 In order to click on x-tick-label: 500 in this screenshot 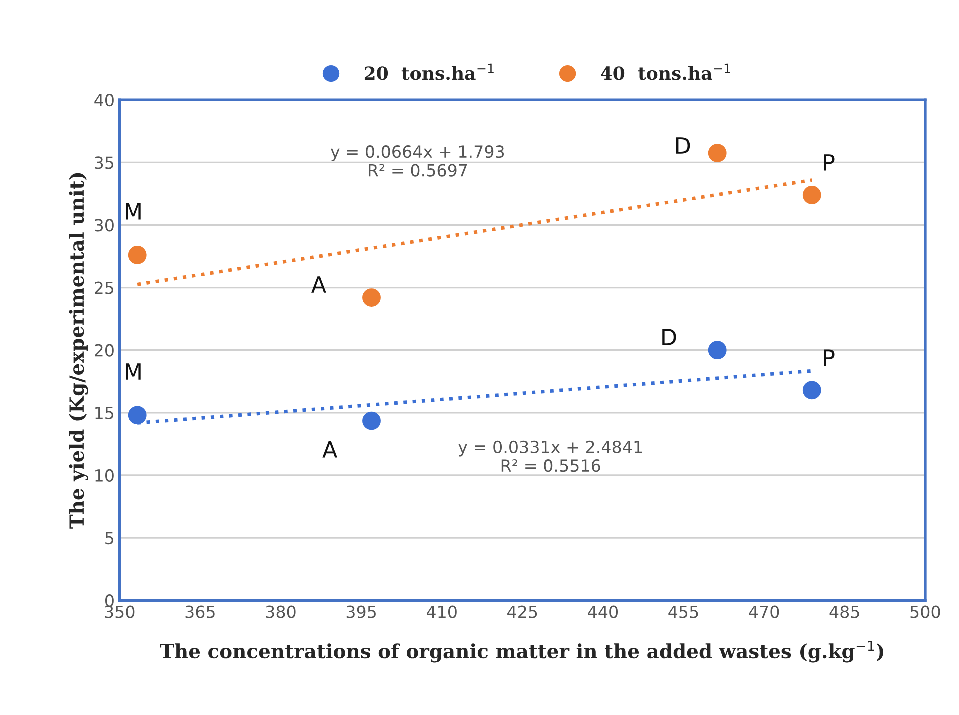, I will do `click(925, 612)`.